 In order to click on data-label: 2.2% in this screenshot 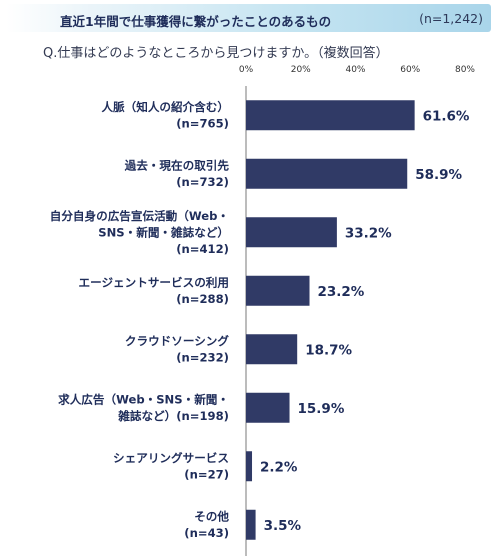, I will do `click(279, 467)`.